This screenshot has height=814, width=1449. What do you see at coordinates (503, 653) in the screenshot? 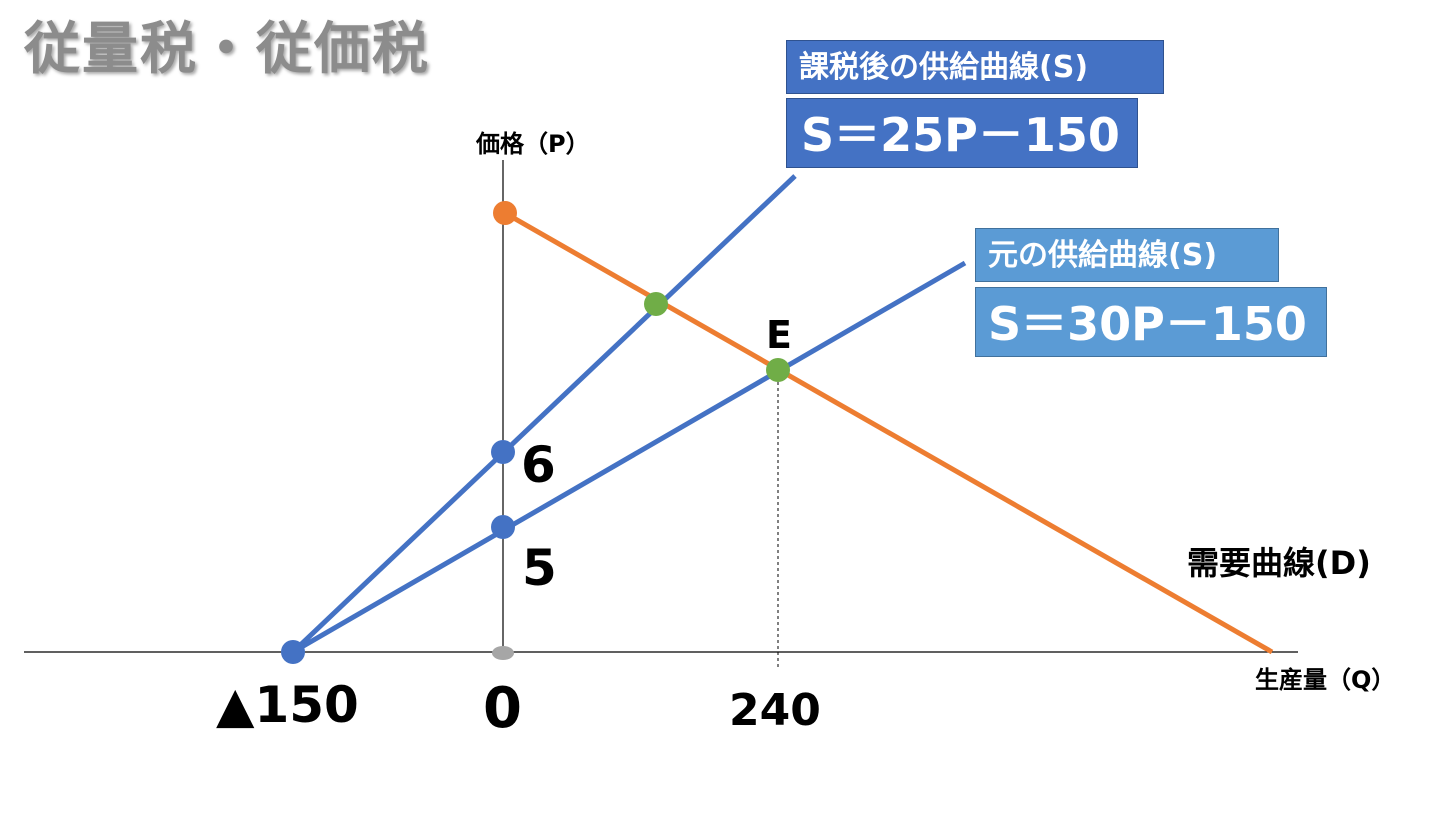
I see `origin-point` at bounding box center [503, 653].